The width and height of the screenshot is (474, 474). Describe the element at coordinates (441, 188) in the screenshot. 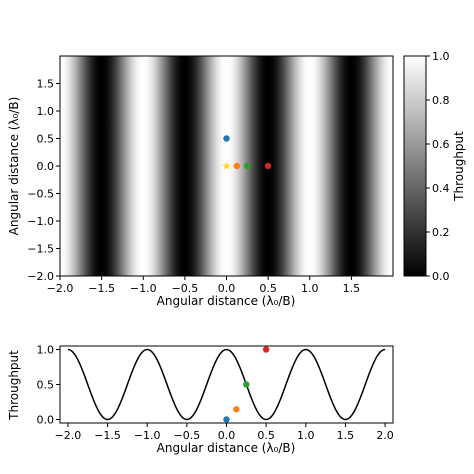

I see `colorbar-tick-label: 0.4` at that location.